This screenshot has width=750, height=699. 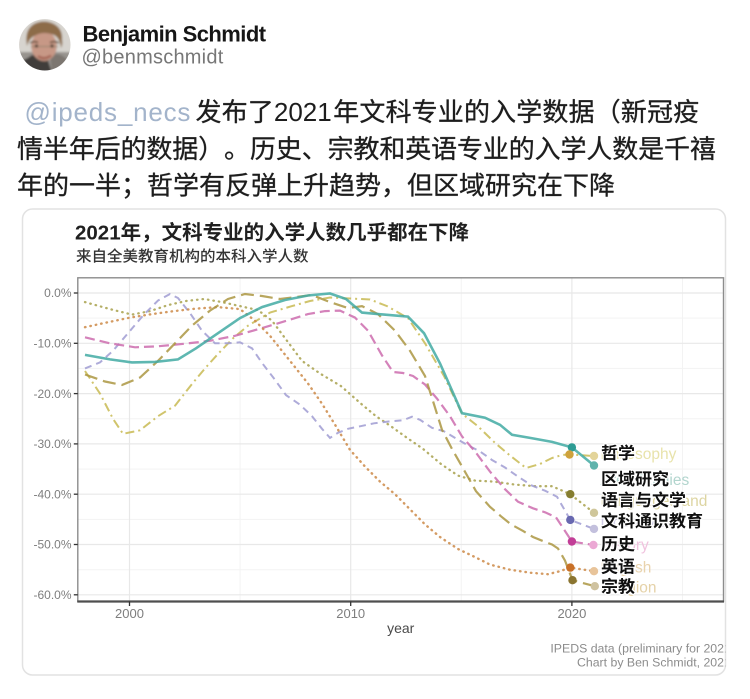 I want to click on svg-text: -30.0%, so click(x=52, y=444).